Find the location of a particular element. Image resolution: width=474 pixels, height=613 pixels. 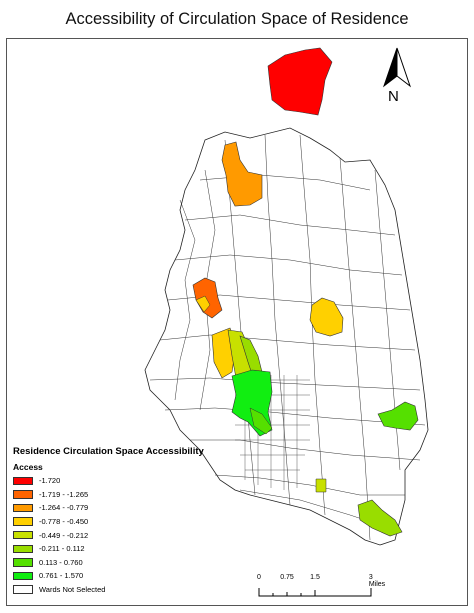

legend-item: 0.761 - 1.570 is located at coordinates (59, 576).